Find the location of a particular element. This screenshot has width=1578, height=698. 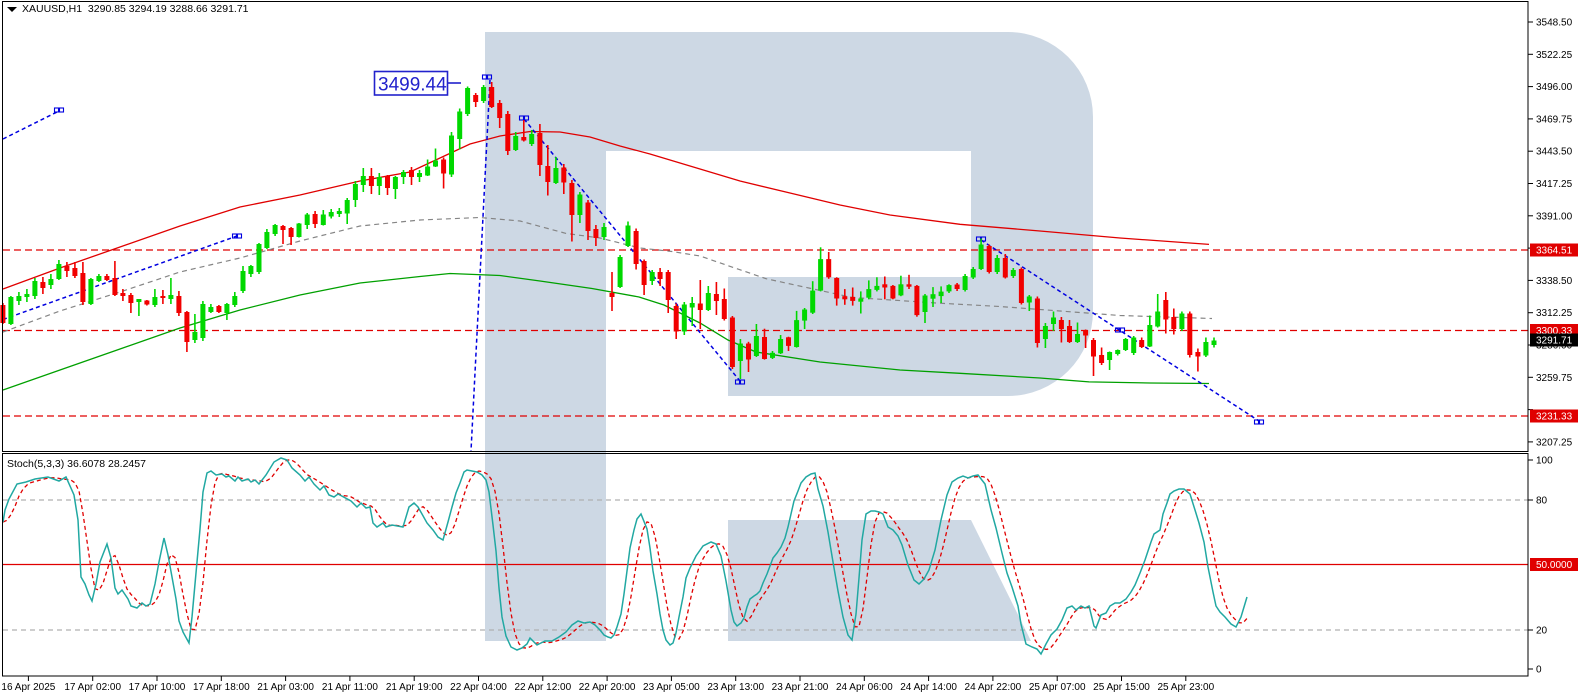

svg-text: 3499.44 is located at coordinates (412, 85).